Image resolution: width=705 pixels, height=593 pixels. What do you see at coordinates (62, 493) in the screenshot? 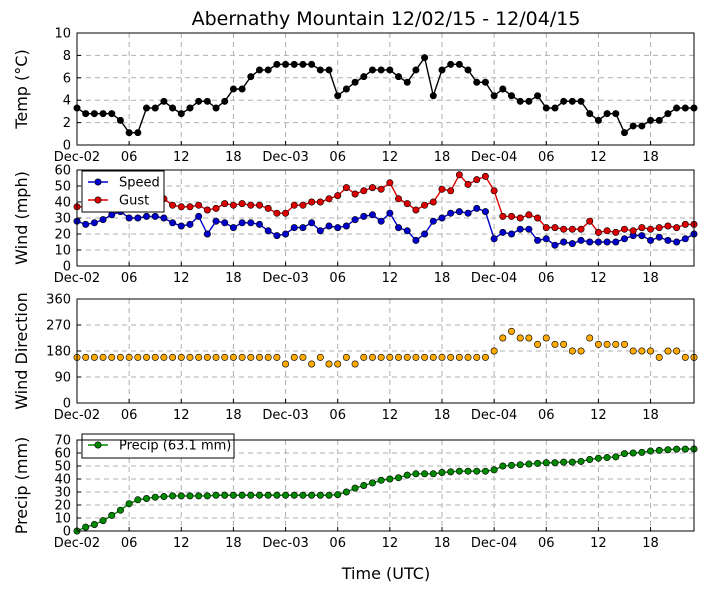
I see `y-tick-label: 30` at bounding box center [62, 493].